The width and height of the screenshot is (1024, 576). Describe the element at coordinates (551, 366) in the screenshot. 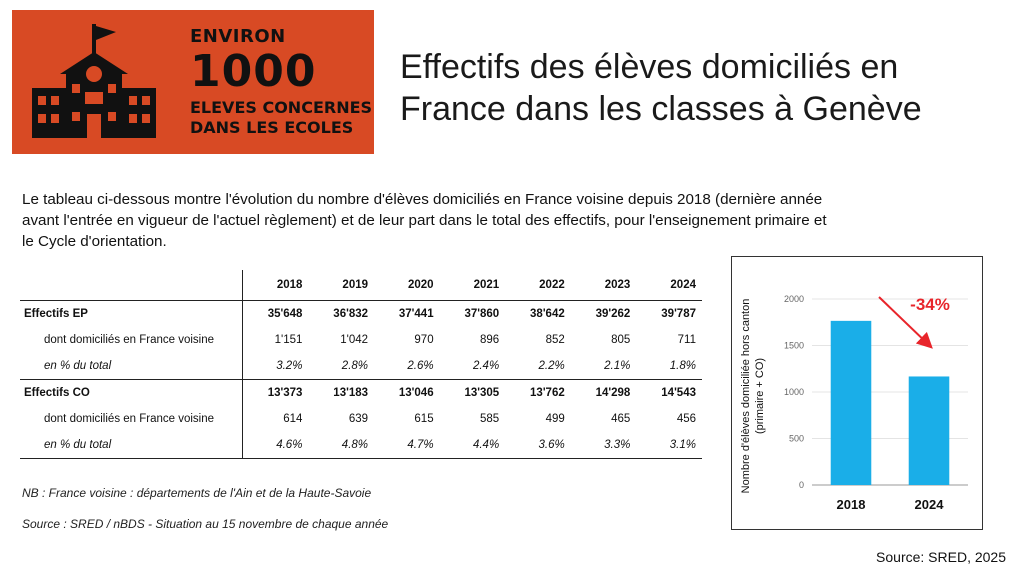

I see `table-cell: 2.2%` at that location.